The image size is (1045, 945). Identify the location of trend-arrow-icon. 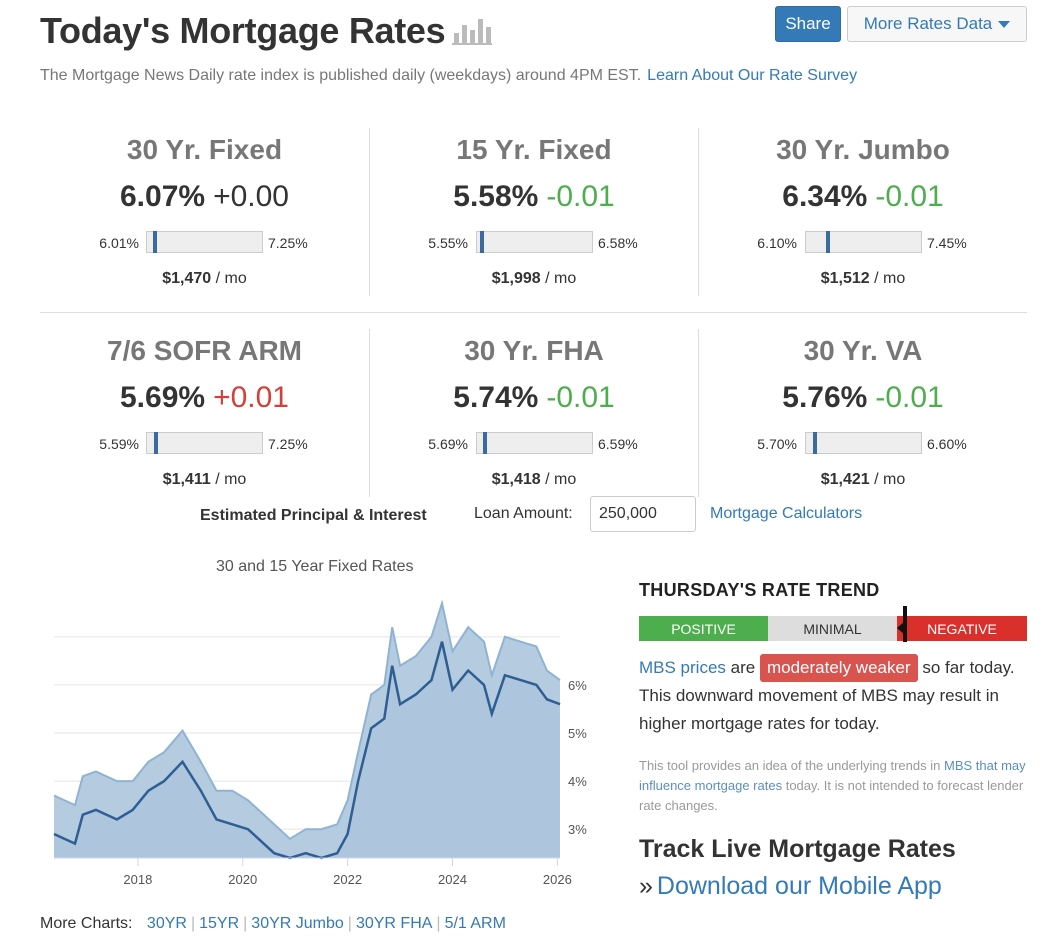
(901, 628).